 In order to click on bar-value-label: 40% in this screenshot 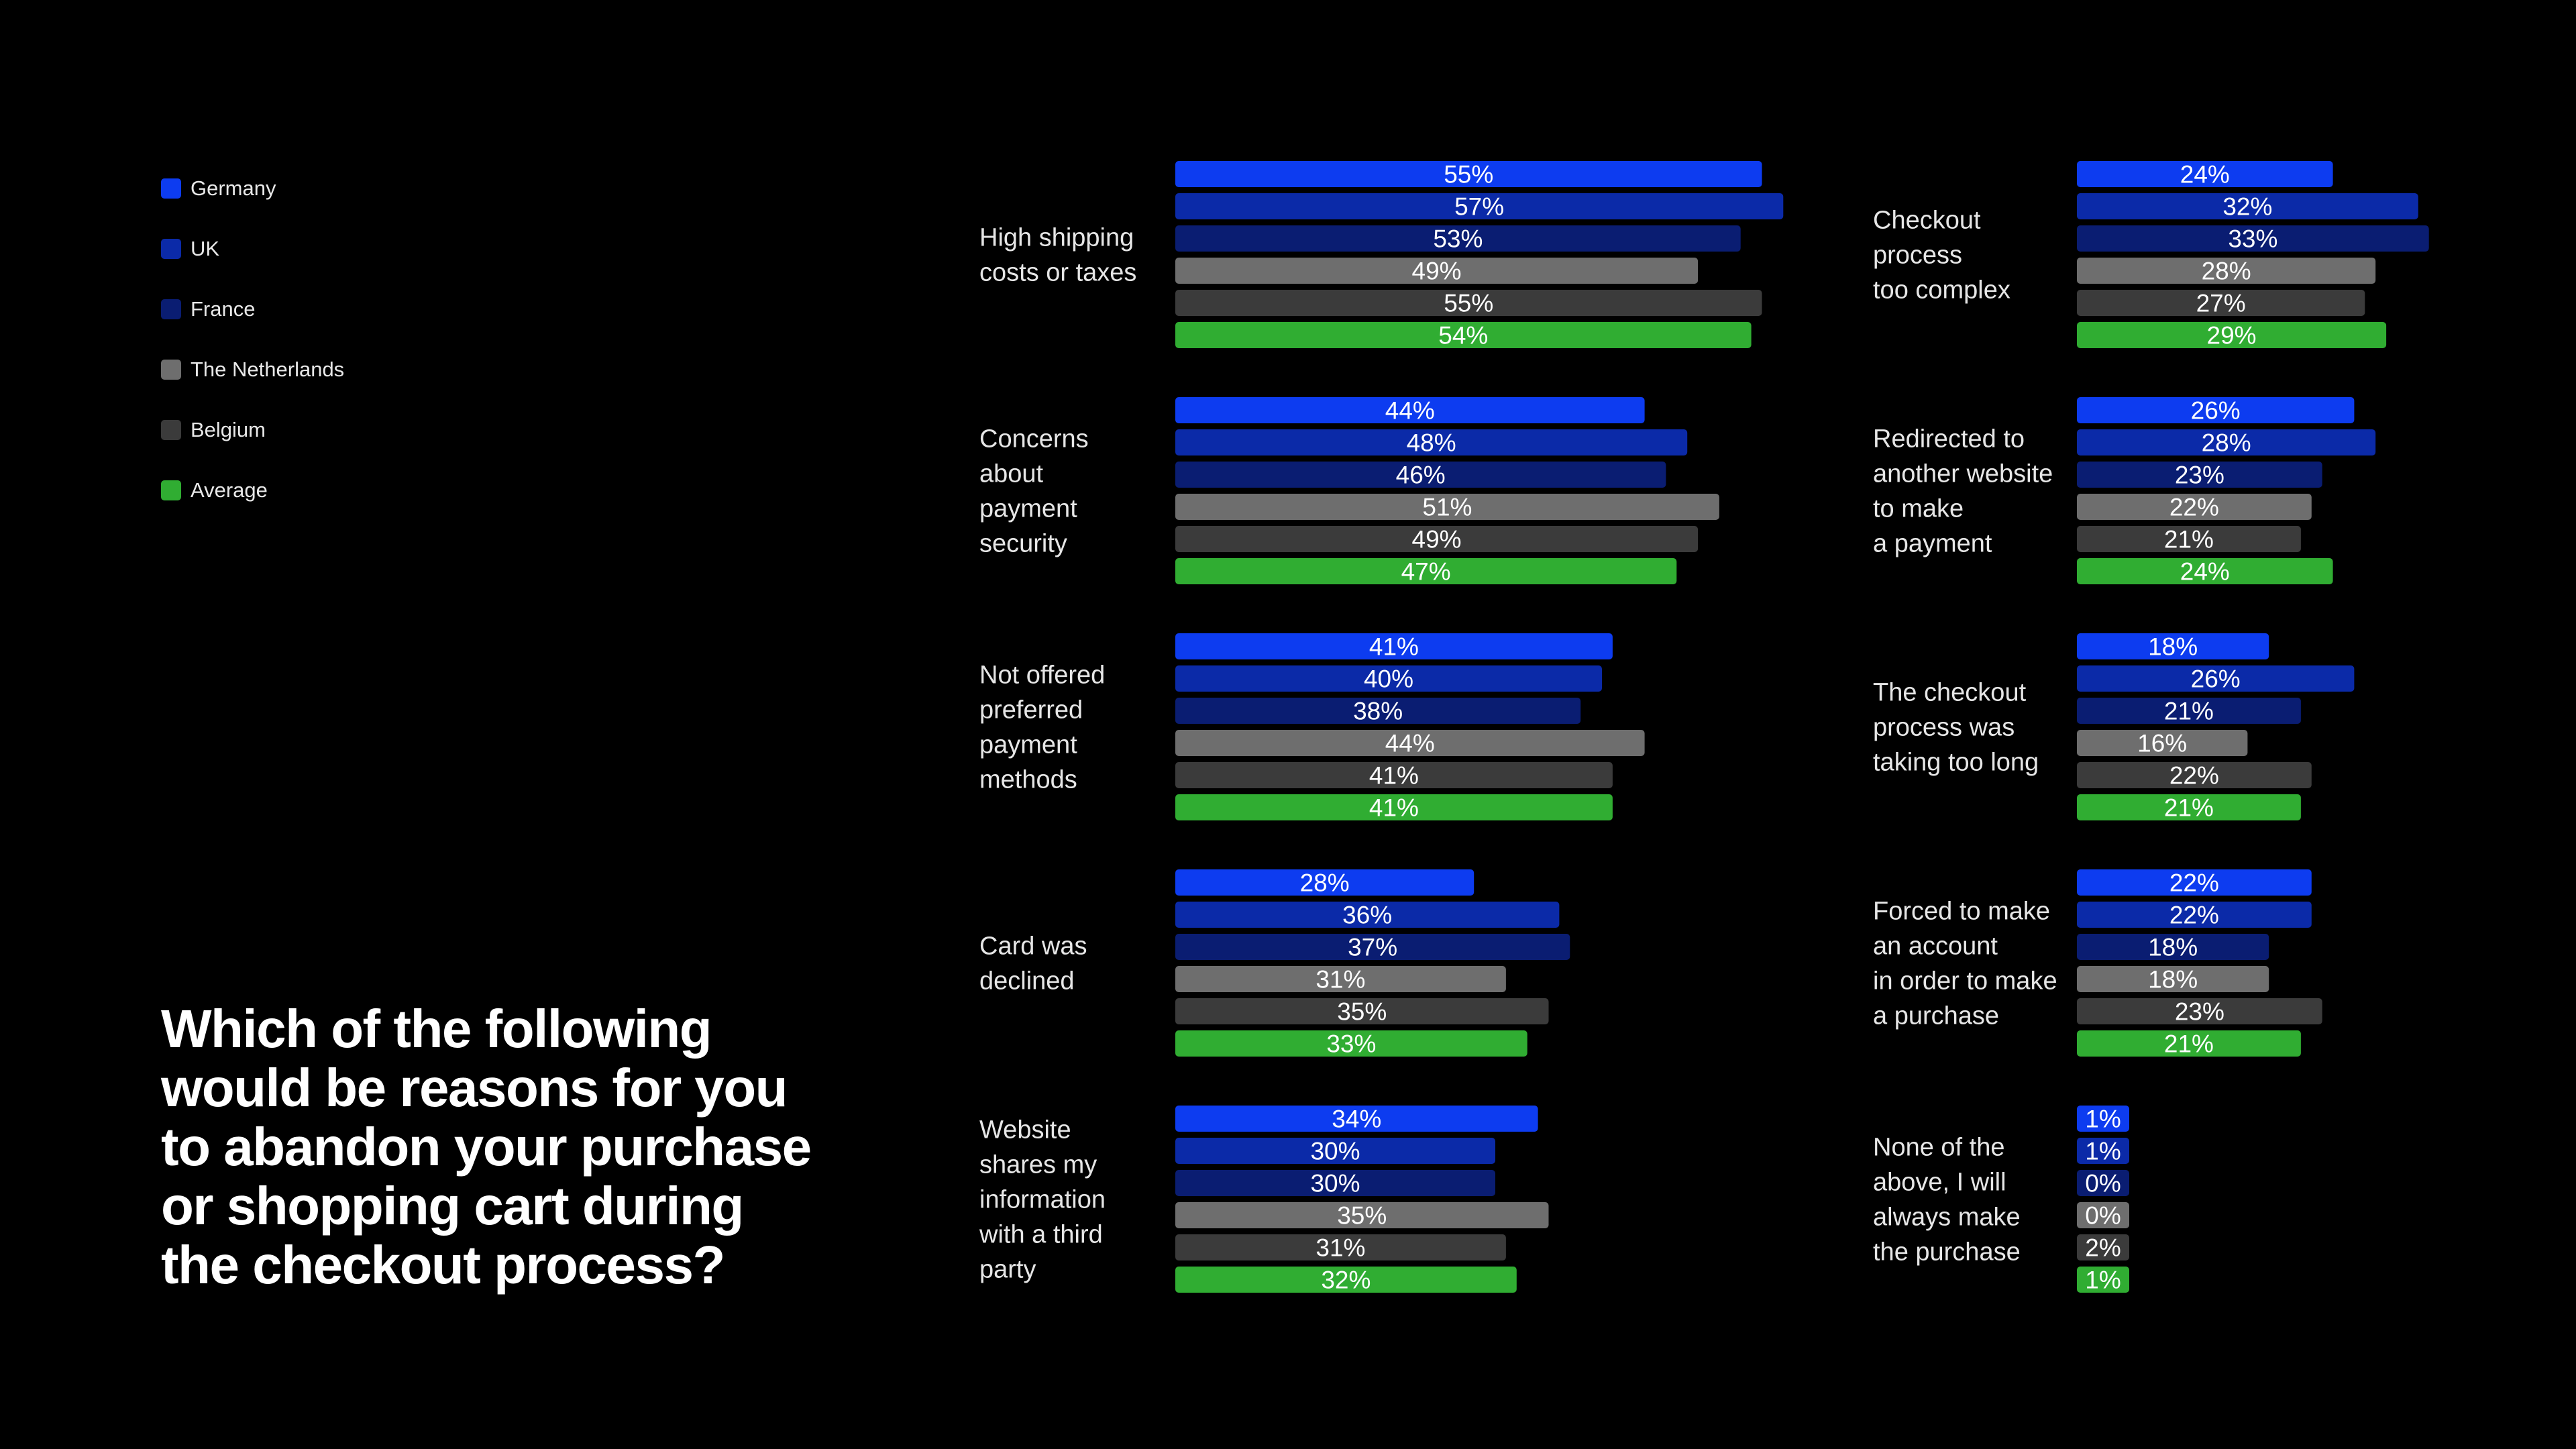, I will do `click(1388, 679)`.